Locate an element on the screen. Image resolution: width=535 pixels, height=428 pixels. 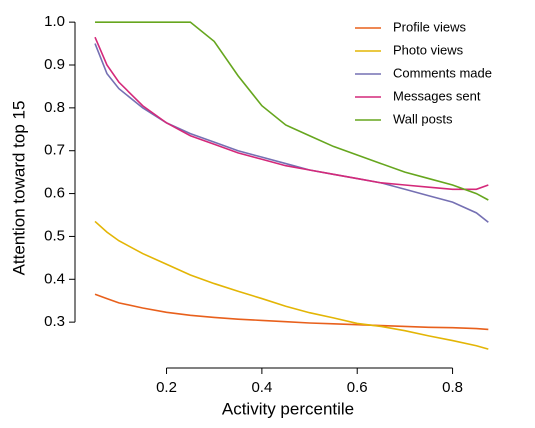
x-tick-label: 0.4 is located at coordinates (261, 387).